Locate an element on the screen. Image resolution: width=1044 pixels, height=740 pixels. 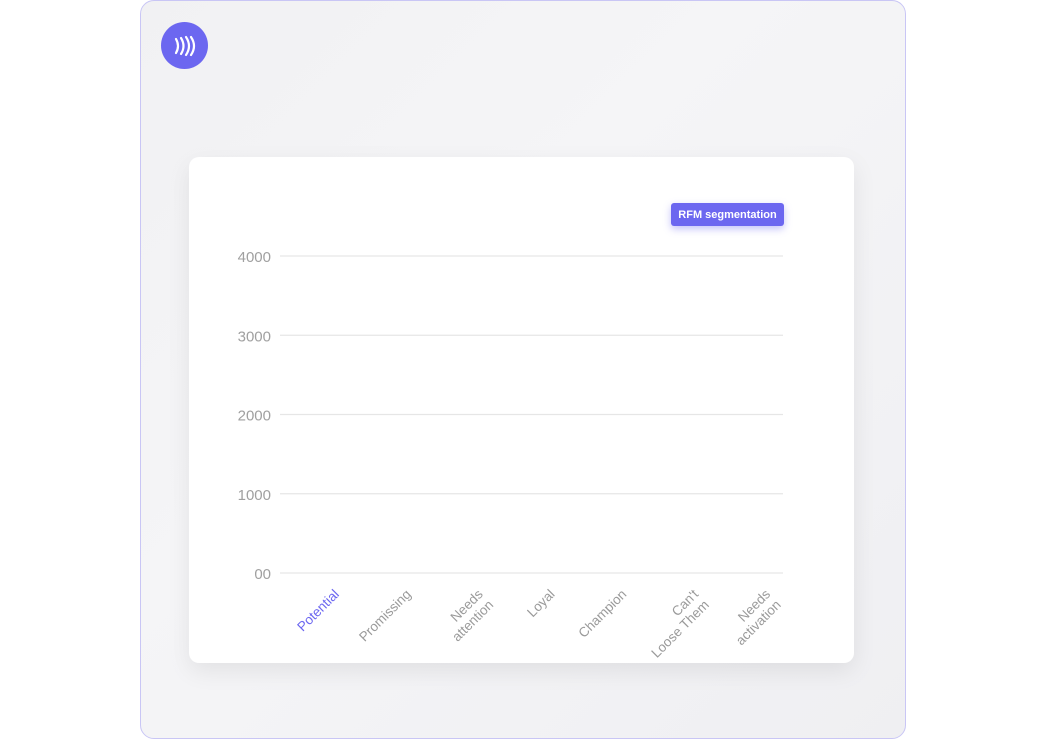
x-tick-label: Potential is located at coordinates (318, 611).